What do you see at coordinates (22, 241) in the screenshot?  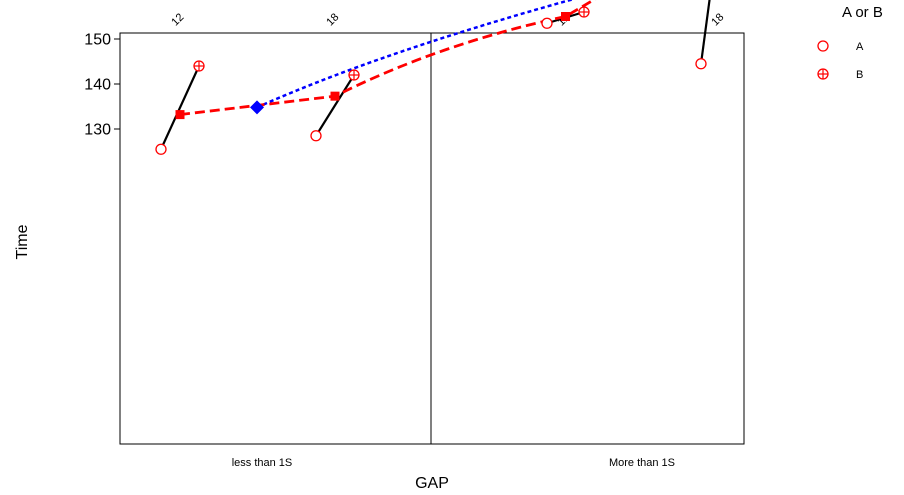 I see `y-axis-label: Time` at bounding box center [22, 241].